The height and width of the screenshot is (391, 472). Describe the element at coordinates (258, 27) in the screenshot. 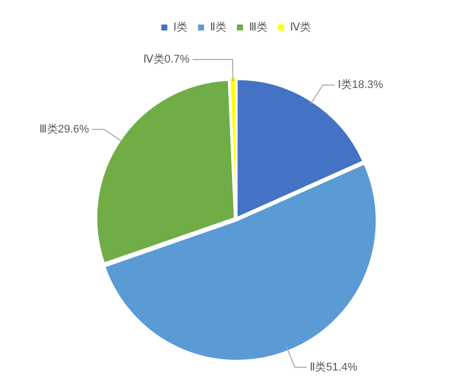

I see `legend-label: Ⅲ类` at that location.